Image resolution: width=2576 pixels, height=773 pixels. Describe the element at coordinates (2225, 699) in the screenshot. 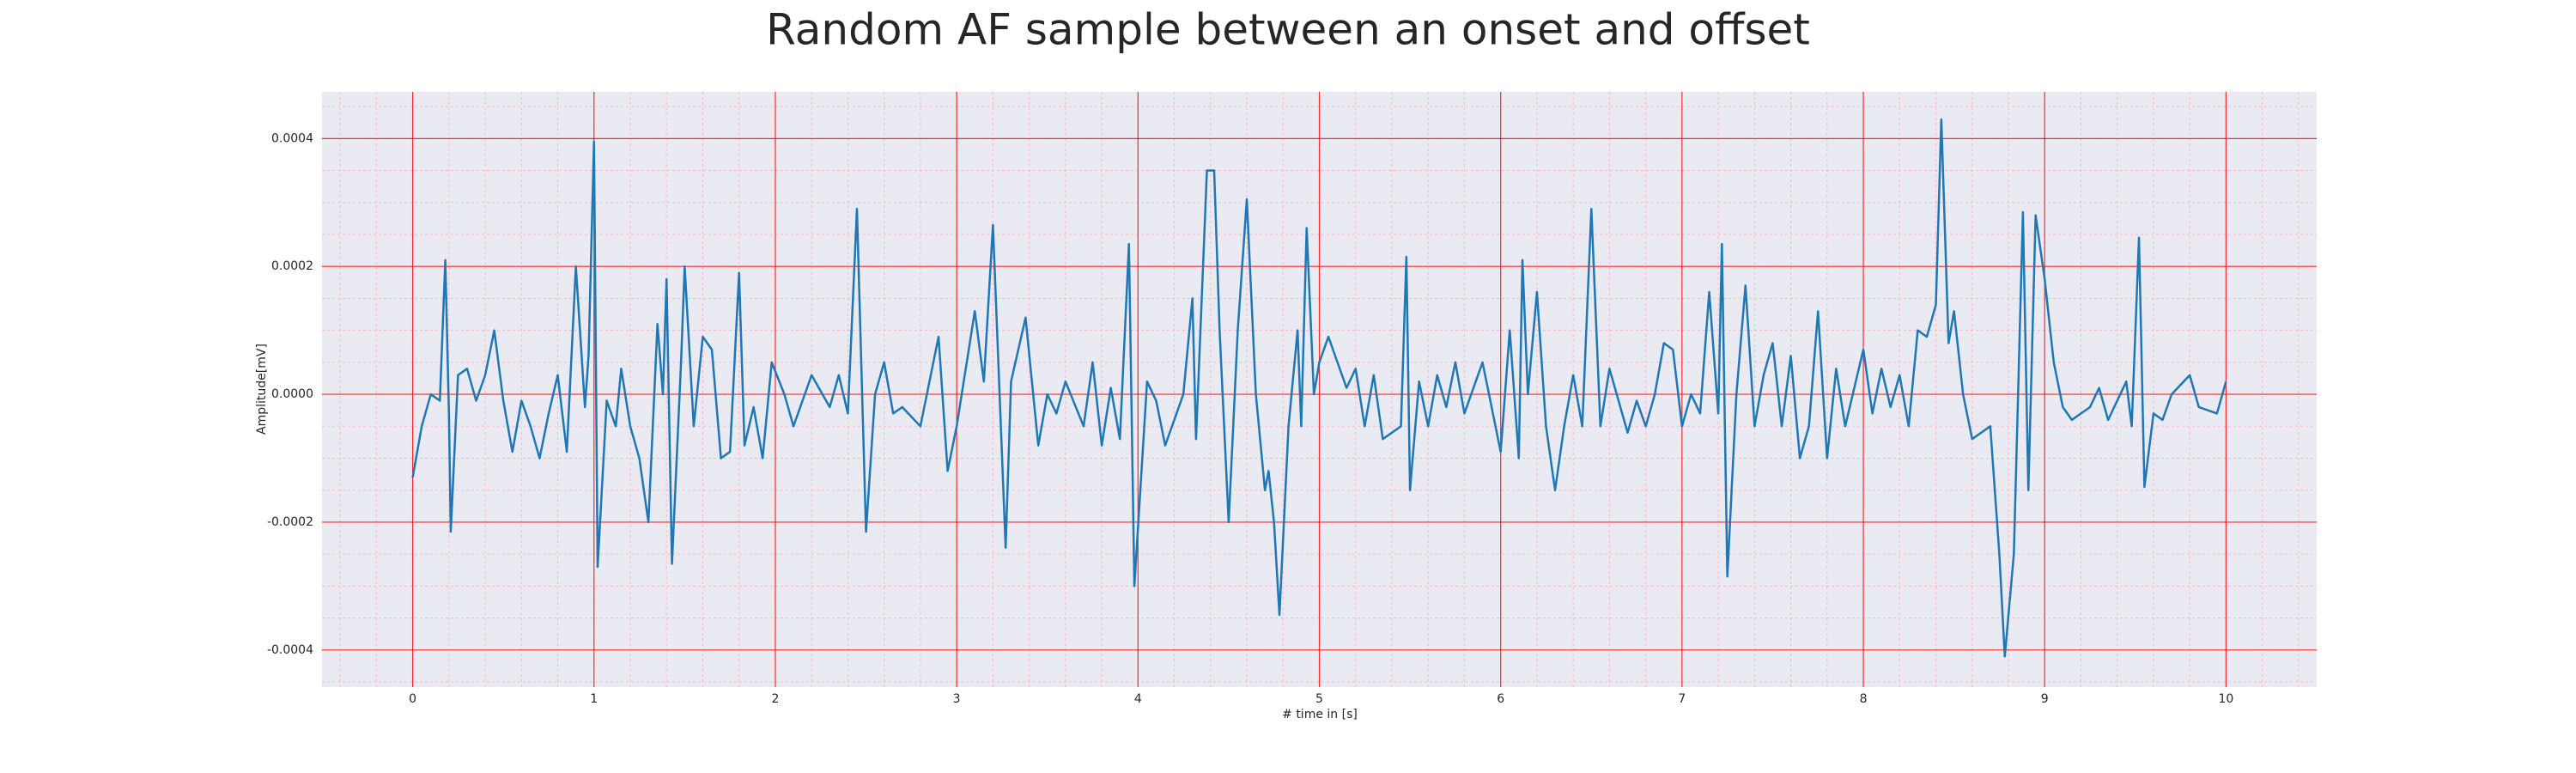

I see `x-tick-label: 10` at that location.